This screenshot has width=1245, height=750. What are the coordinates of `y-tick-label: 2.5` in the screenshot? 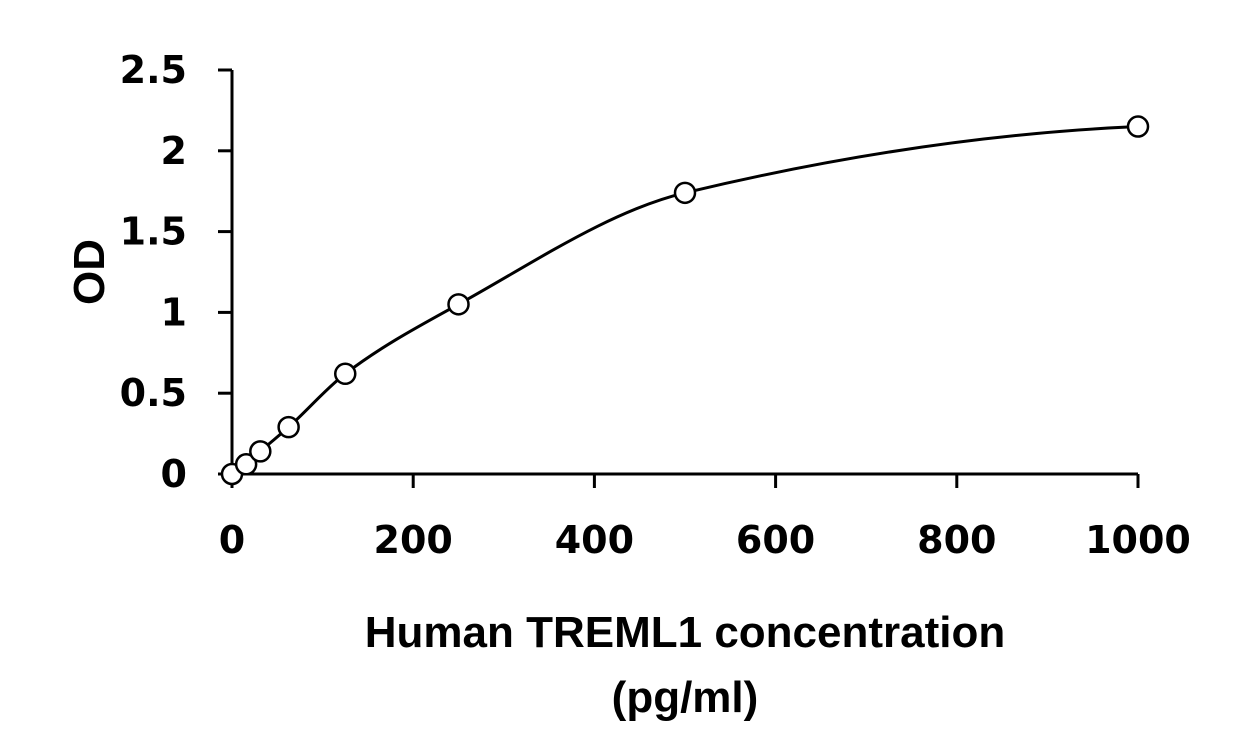 It's located at (153, 70).